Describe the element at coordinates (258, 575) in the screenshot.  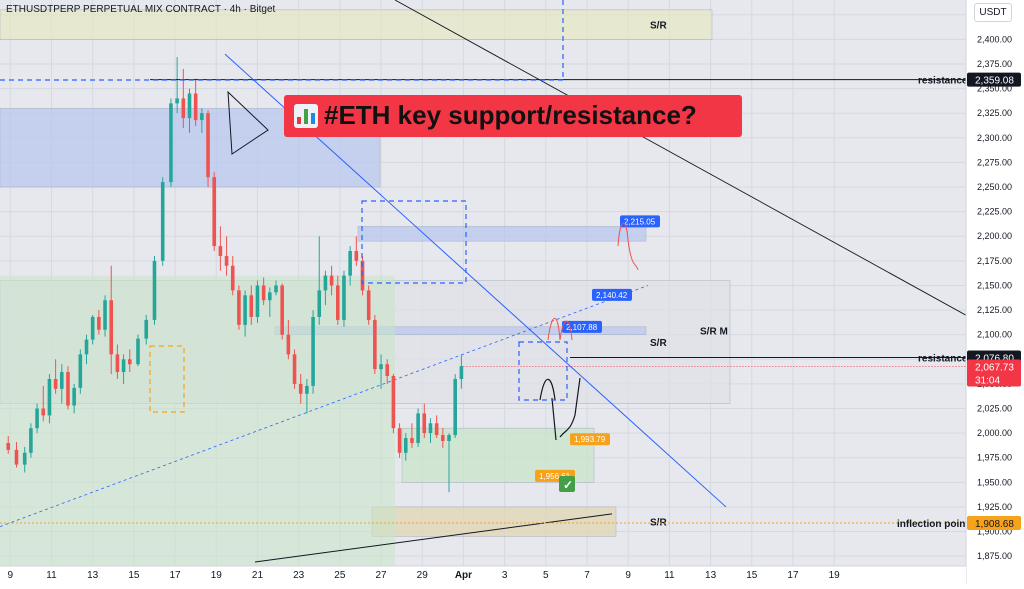
I see `x-tick-label: 21` at that location.